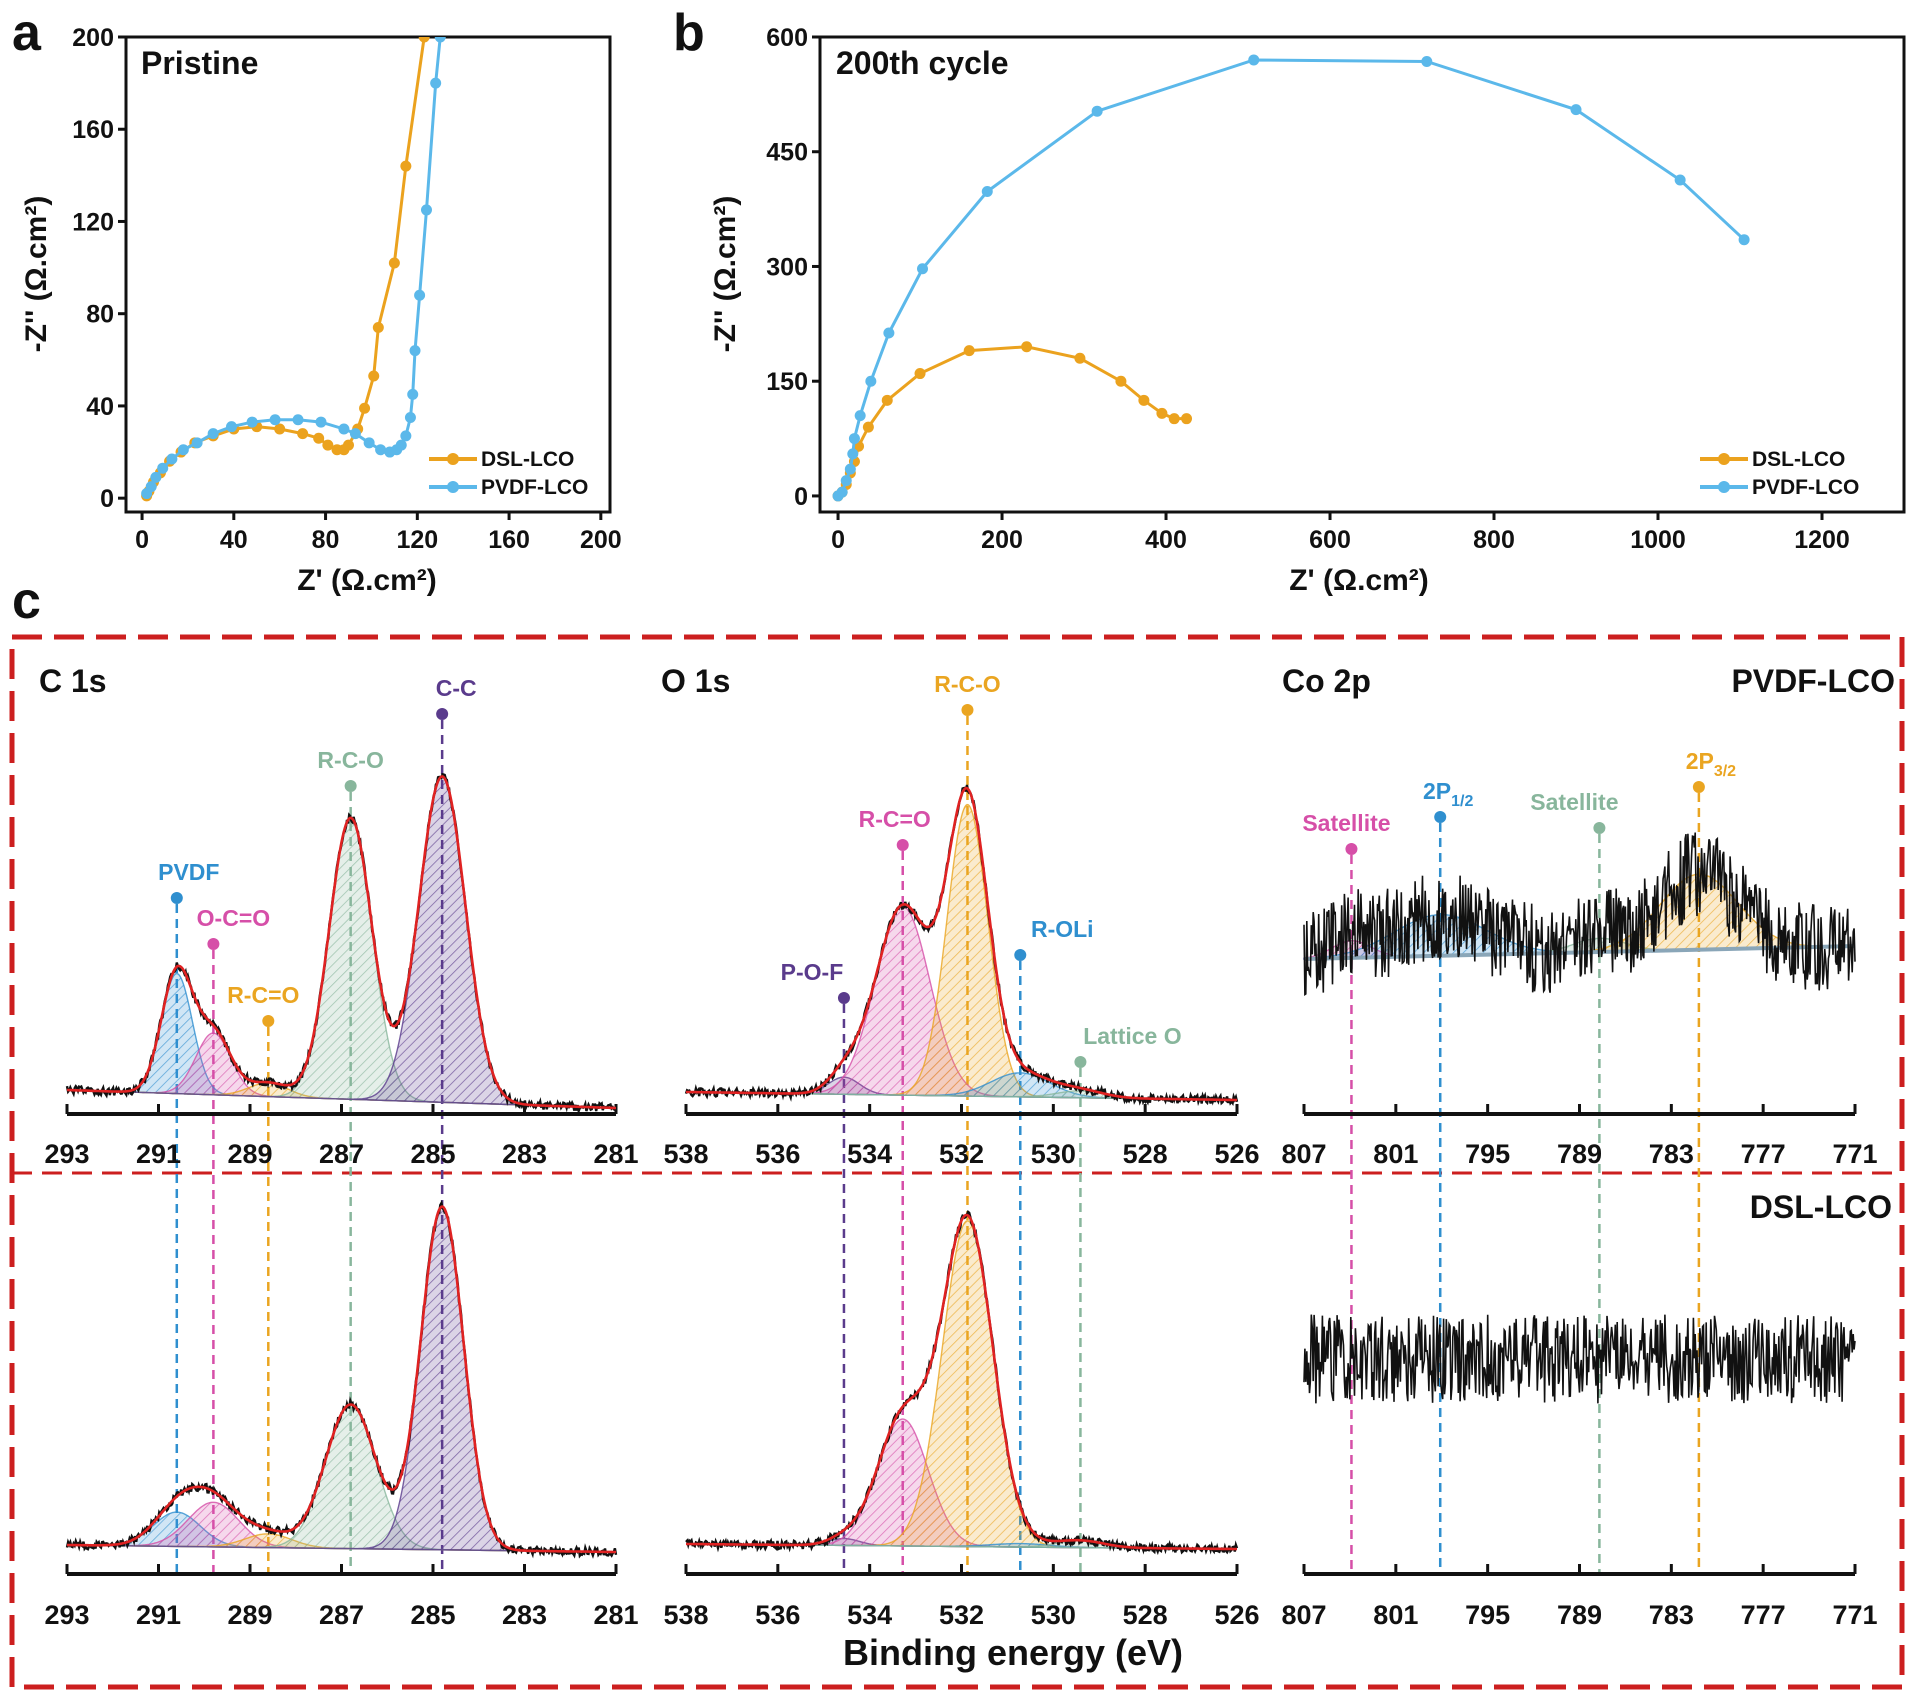 The height and width of the screenshot is (1698, 1920). What do you see at coordinates (1145, 1615) in the screenshot?
I see `x-tick-label: 528` at bounding box center [1145, 1615].